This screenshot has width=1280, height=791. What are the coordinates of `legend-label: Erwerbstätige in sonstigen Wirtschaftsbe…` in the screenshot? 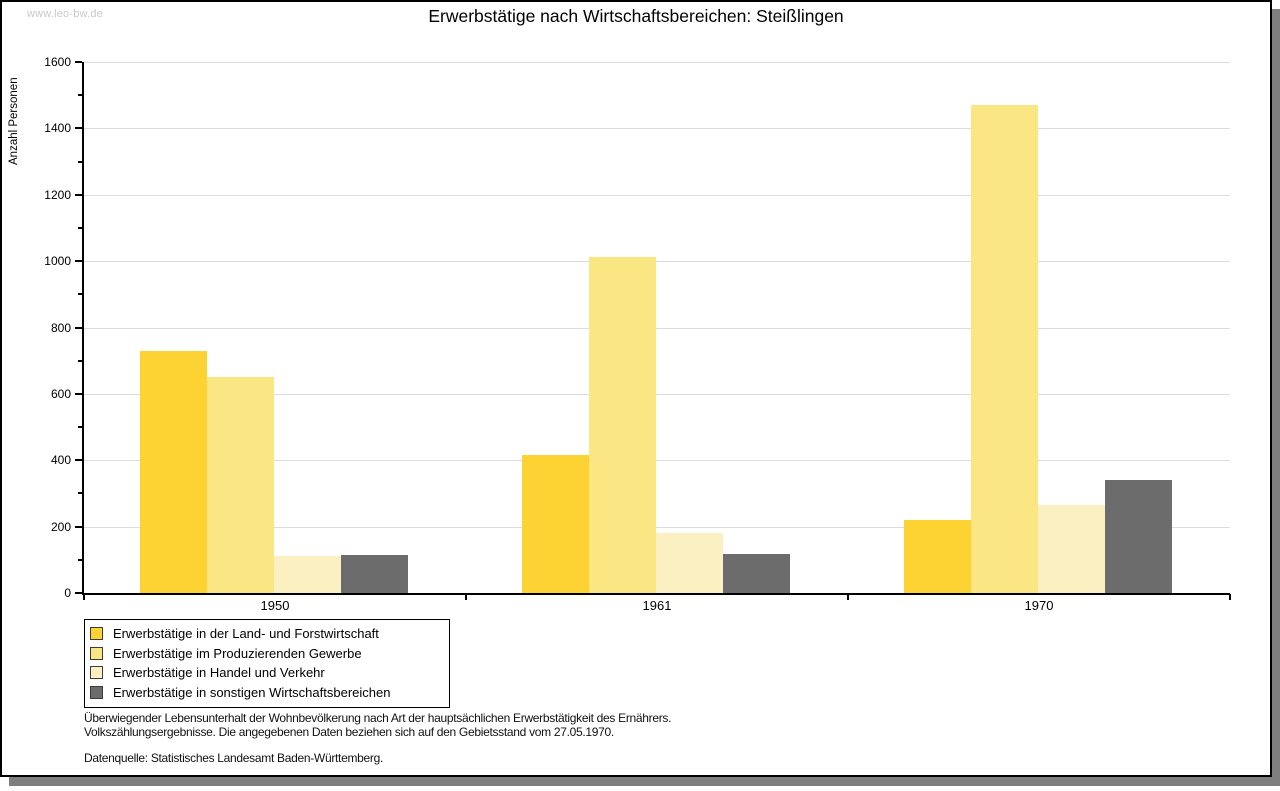 It's located at (252, 692).